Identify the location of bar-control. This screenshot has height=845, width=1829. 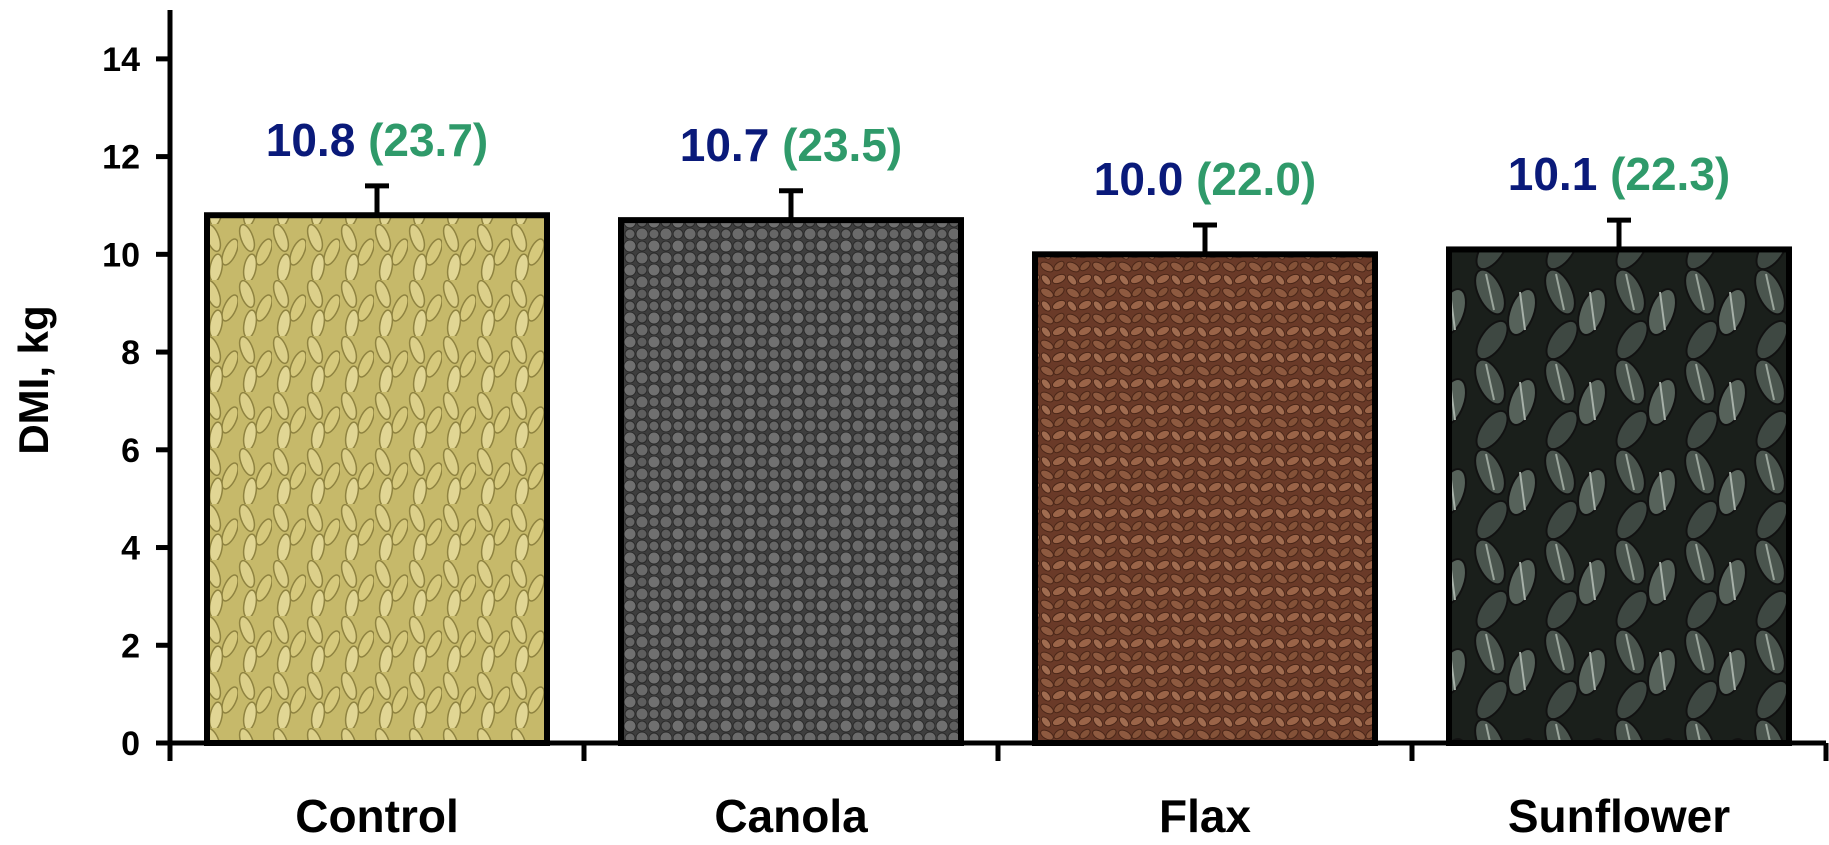
(377, 479).